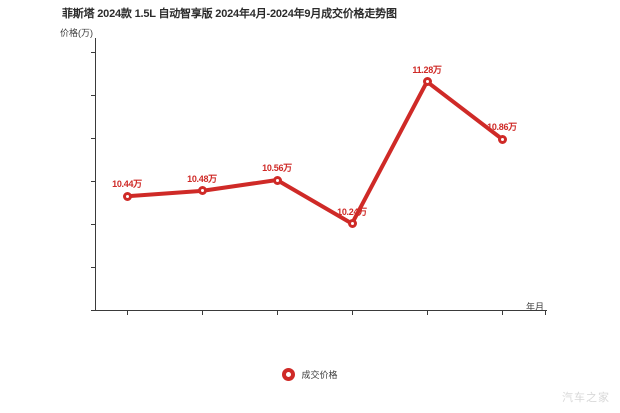 The height and width of the screenshot is (413, 620). Describe the element at coordinates (289, 374) in the screenshot. I see `legend-marker-icon` at that location.